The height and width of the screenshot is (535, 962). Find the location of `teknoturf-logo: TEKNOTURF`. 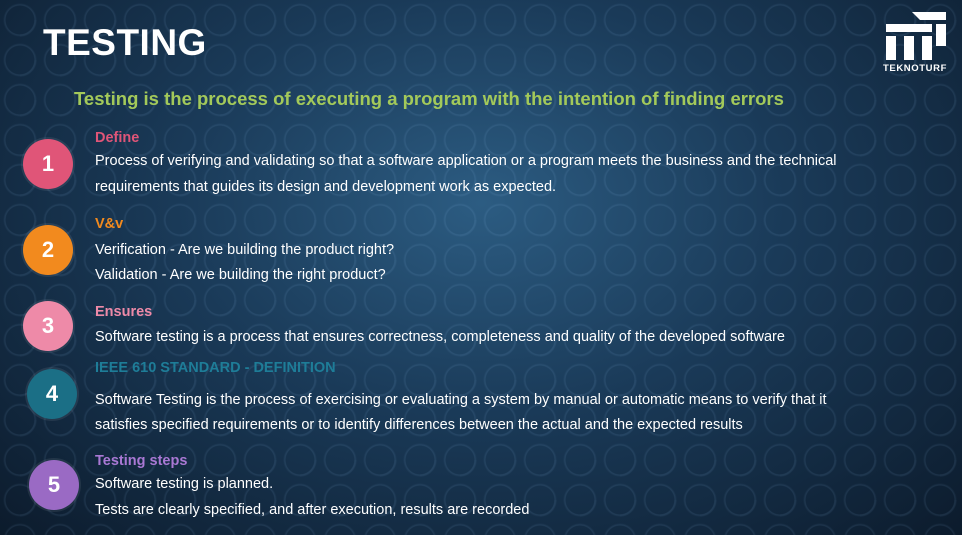

teknoturf-logo: TEKNOTURF is located at coordinates (915, 43).